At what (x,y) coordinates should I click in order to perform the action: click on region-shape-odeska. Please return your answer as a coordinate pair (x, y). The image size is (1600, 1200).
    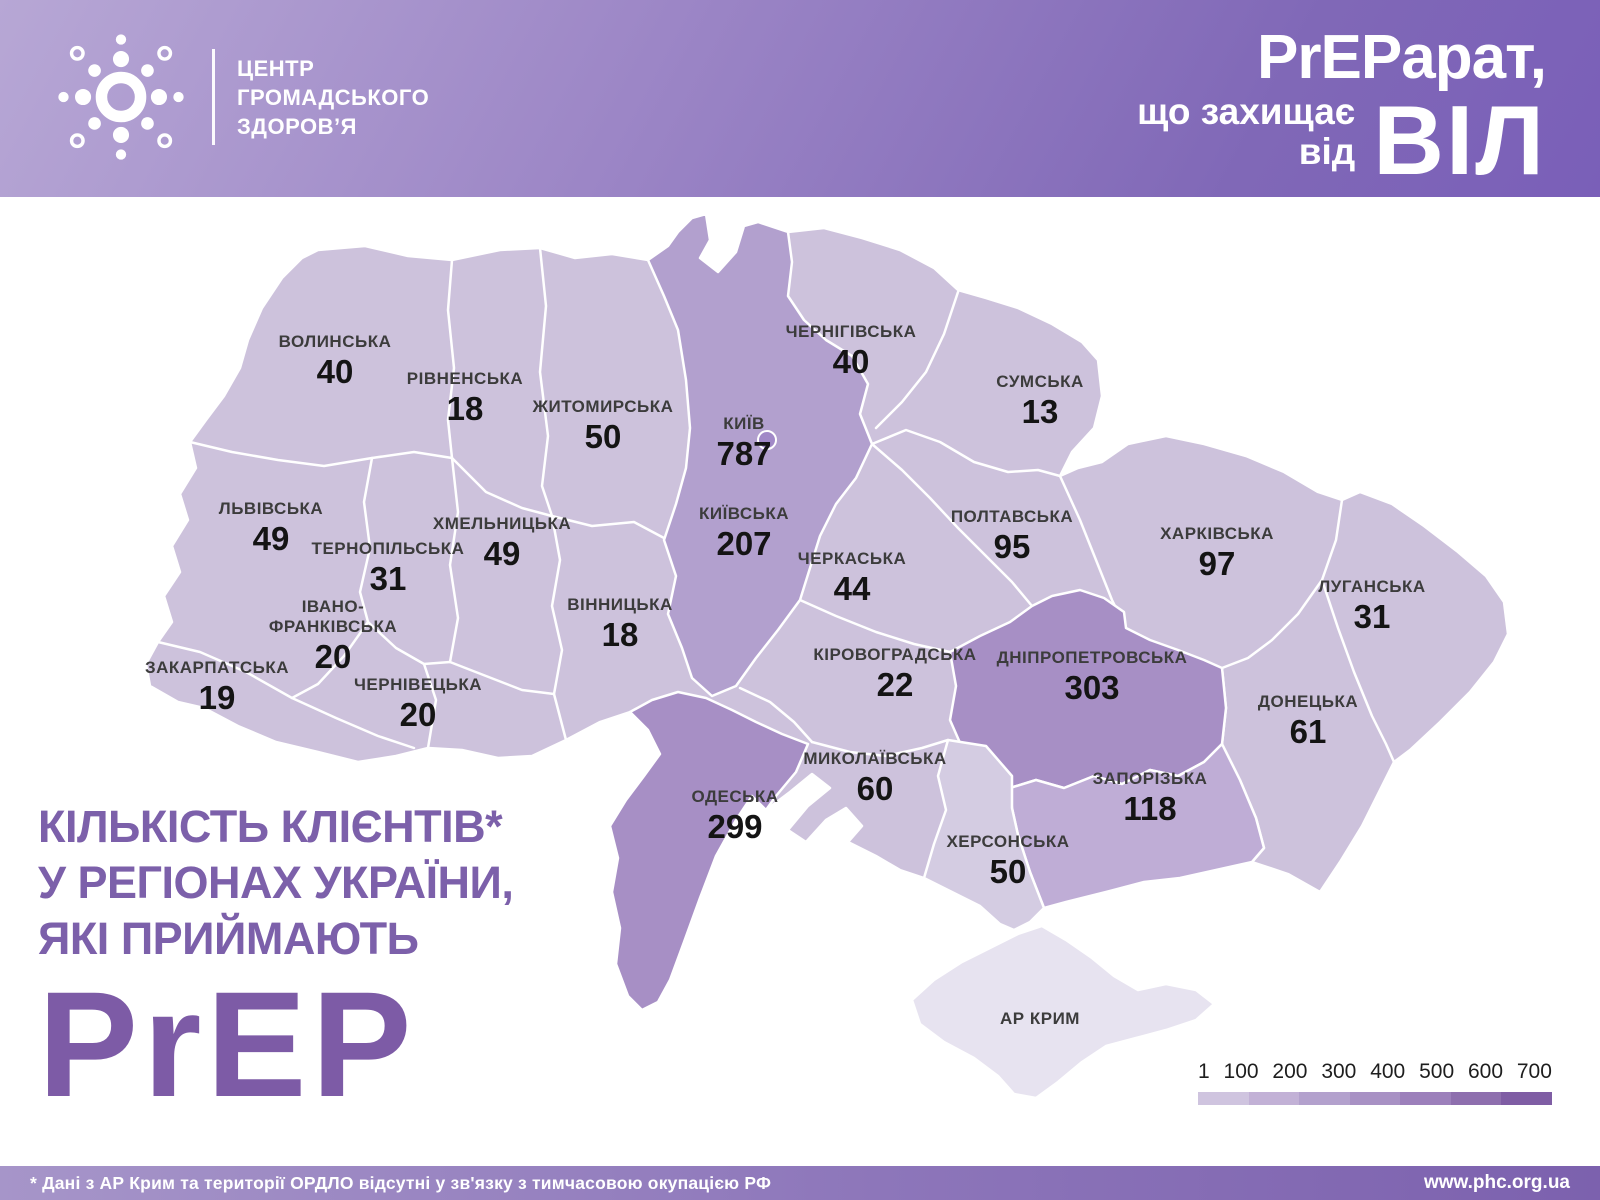
    Looking at the image, I should click on (709, 851).